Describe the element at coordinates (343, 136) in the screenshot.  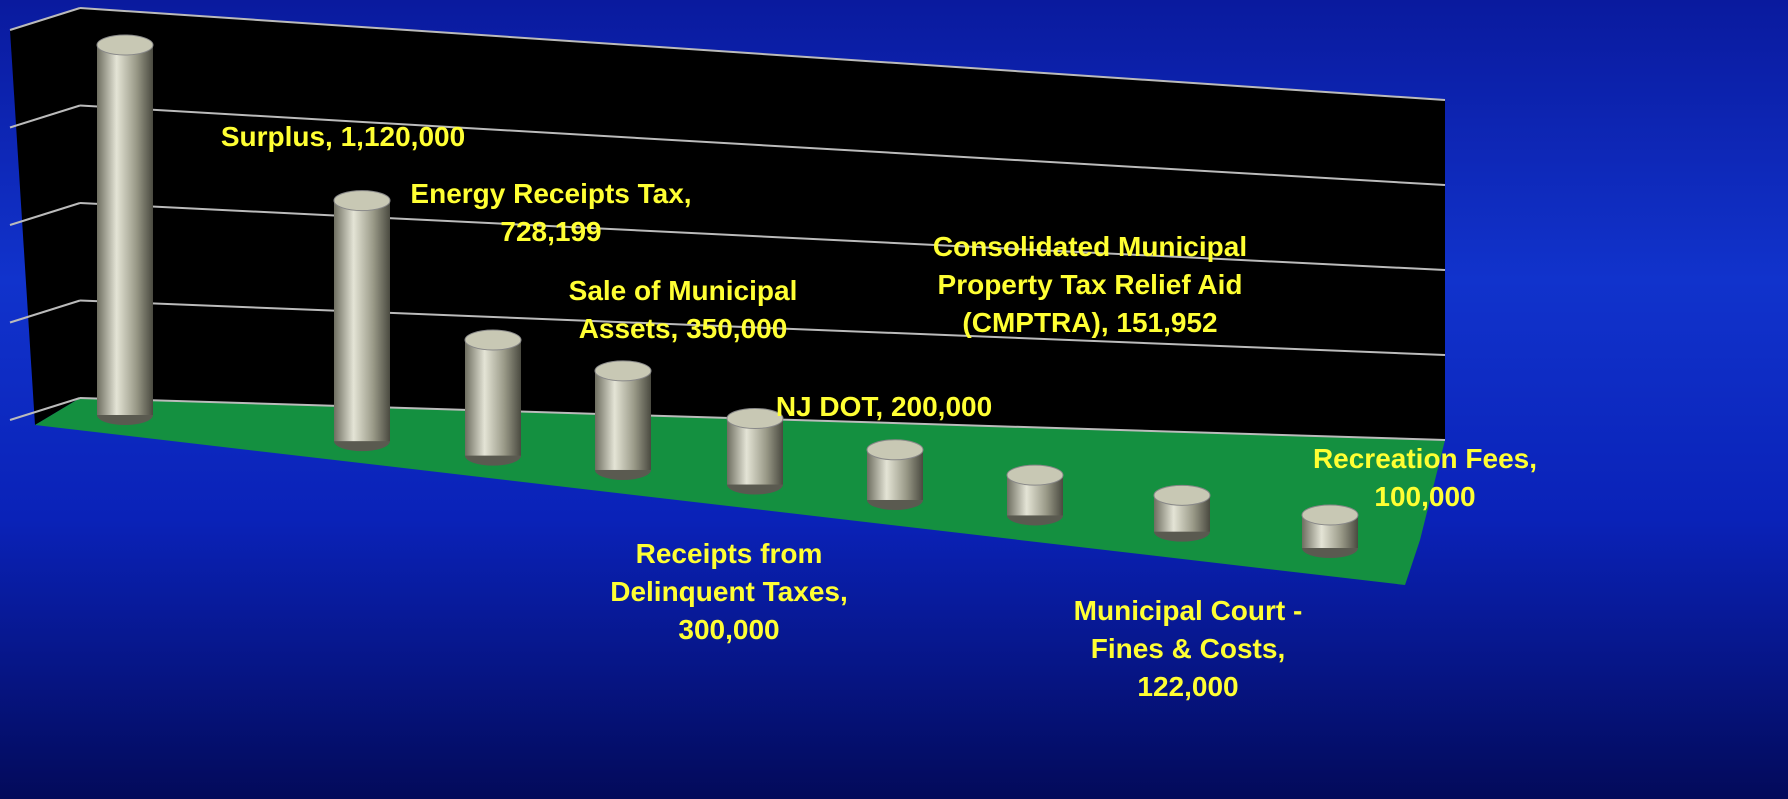
I see `data-label: Surplus, 1,120,000` at that location.